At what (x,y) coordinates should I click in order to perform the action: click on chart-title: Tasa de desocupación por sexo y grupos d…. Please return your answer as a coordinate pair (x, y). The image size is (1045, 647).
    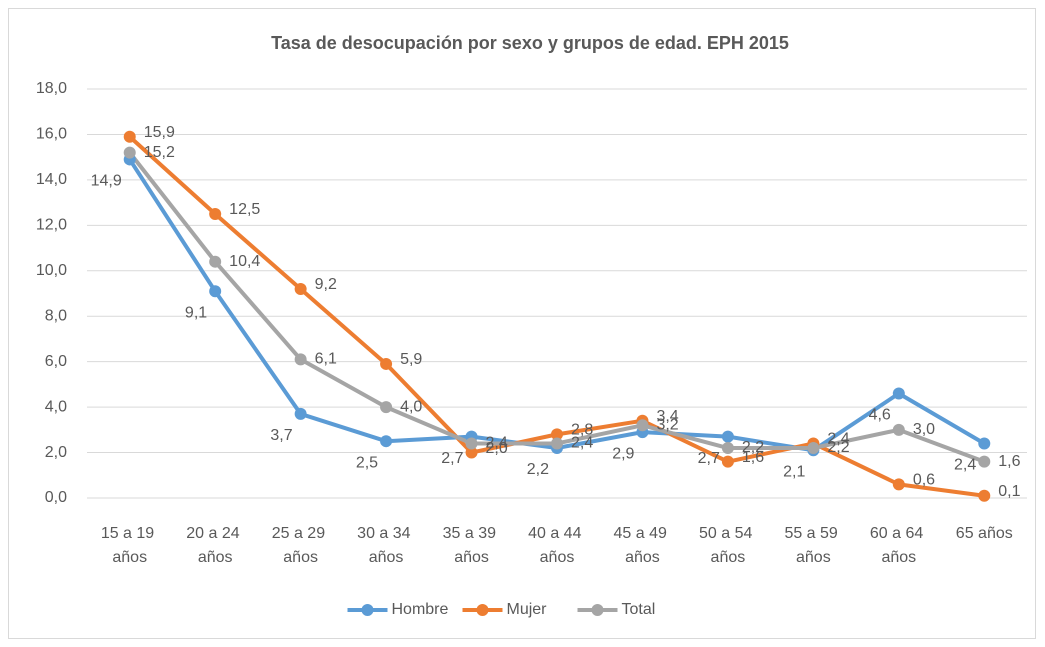
    Looking at the image, I should click on (530, 43).